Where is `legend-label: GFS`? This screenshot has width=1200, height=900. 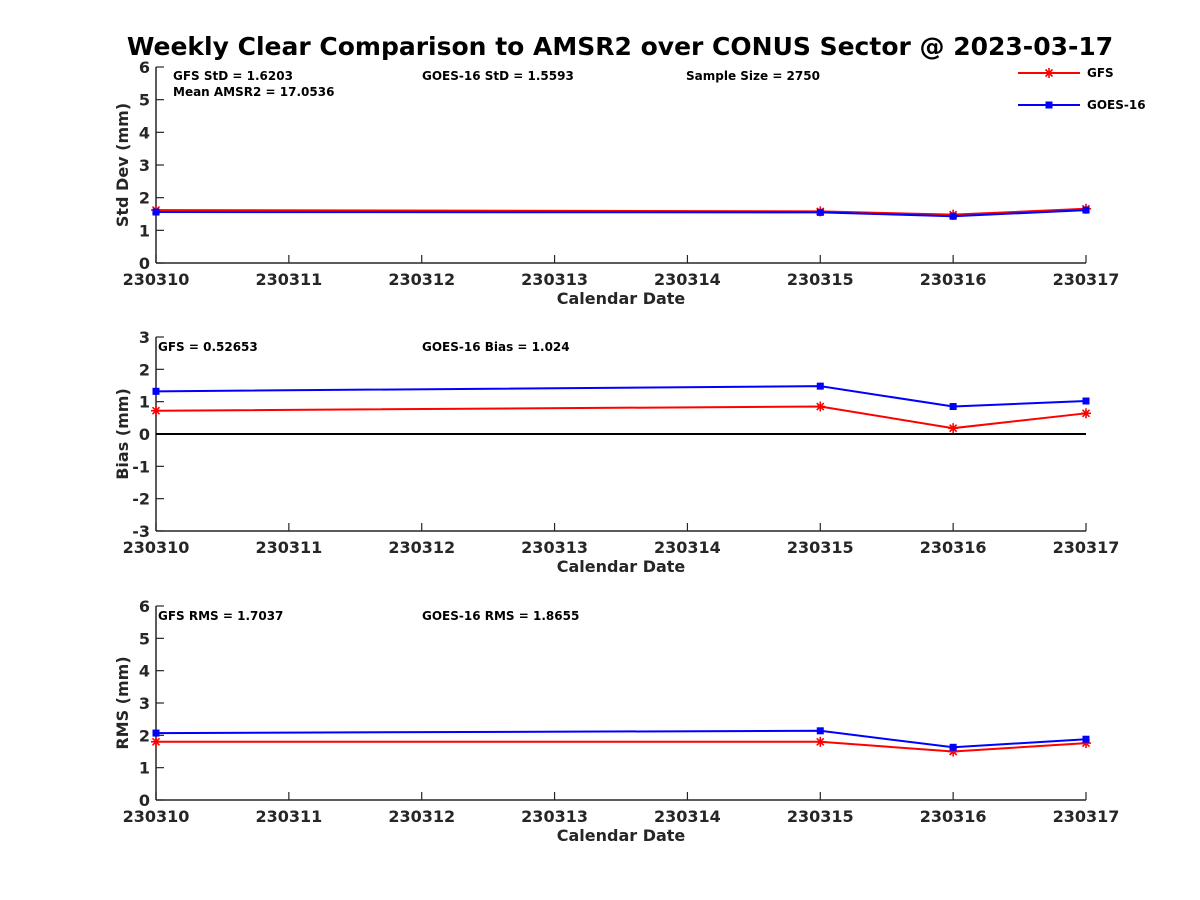 legend-label: GFS is located at coordinates (1100, 73).